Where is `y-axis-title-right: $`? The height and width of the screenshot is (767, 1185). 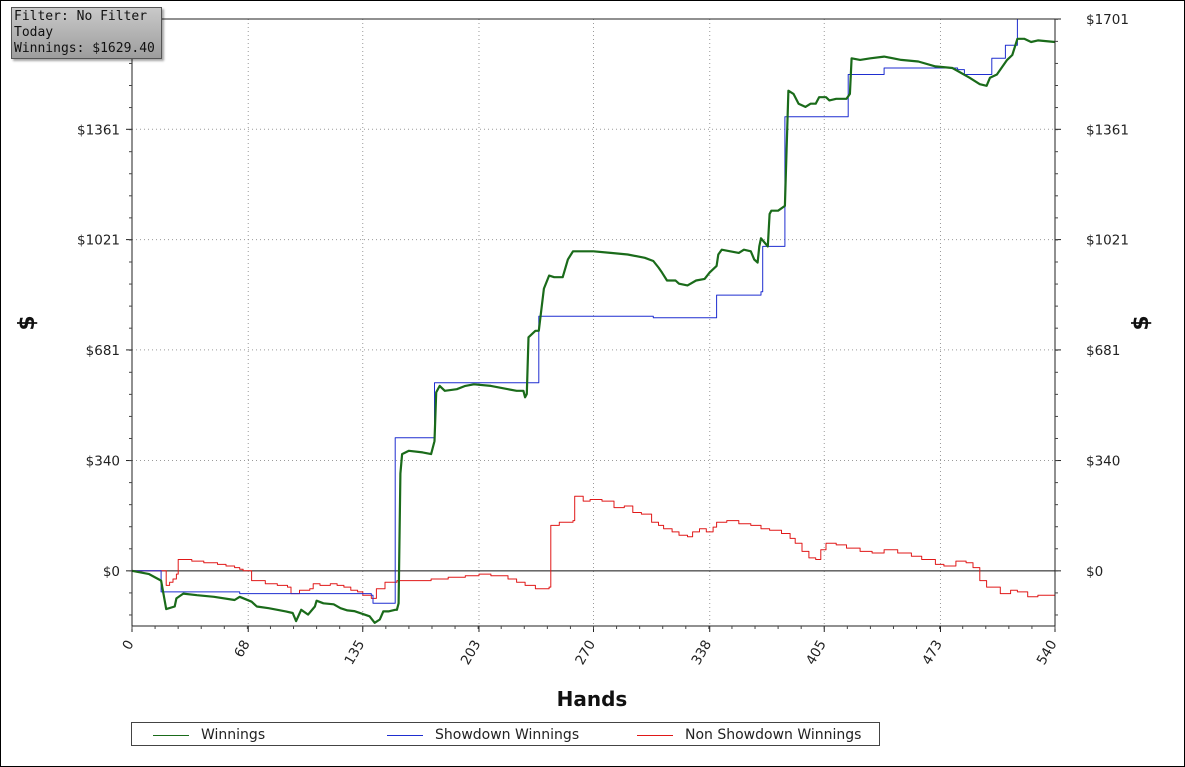
y-axis-title-right: $ is located at coordinates (1141, 322).